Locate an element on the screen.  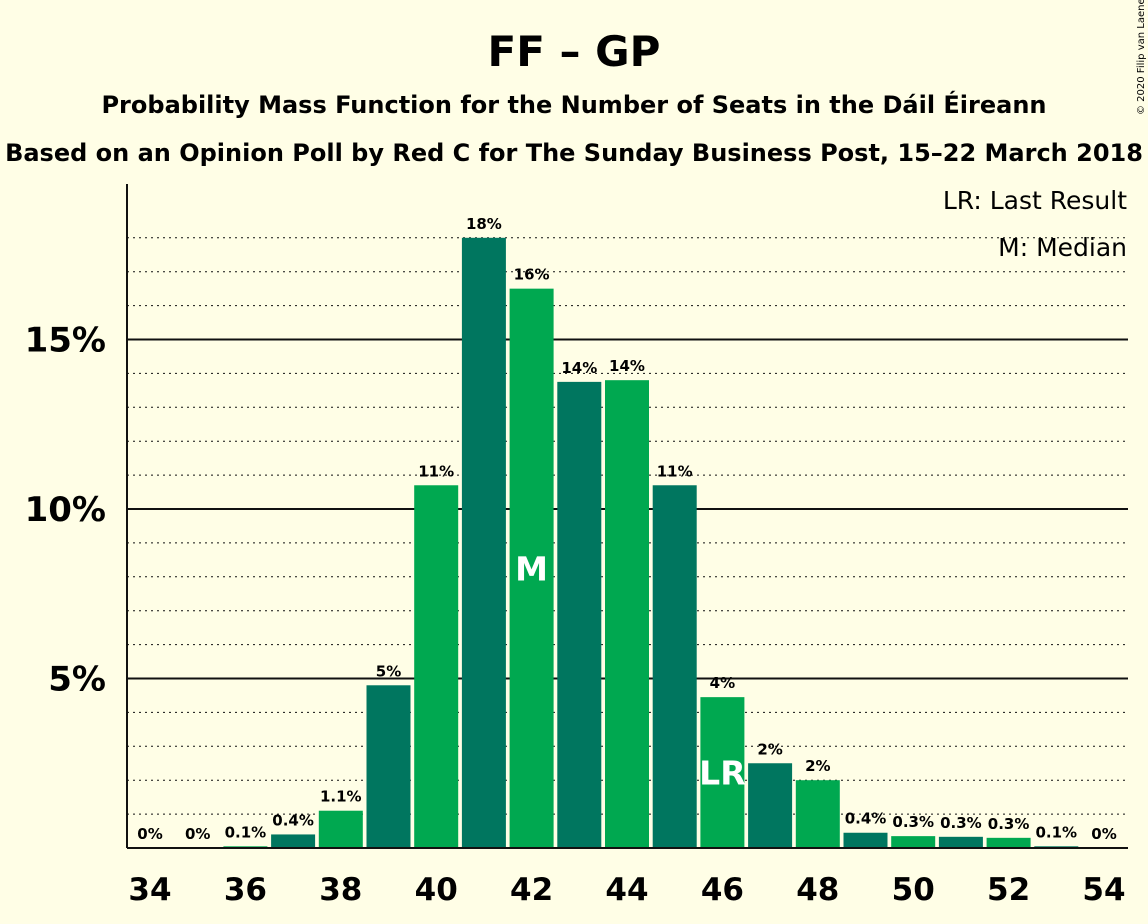
median-marker: M is located at coordinates (531, 568).